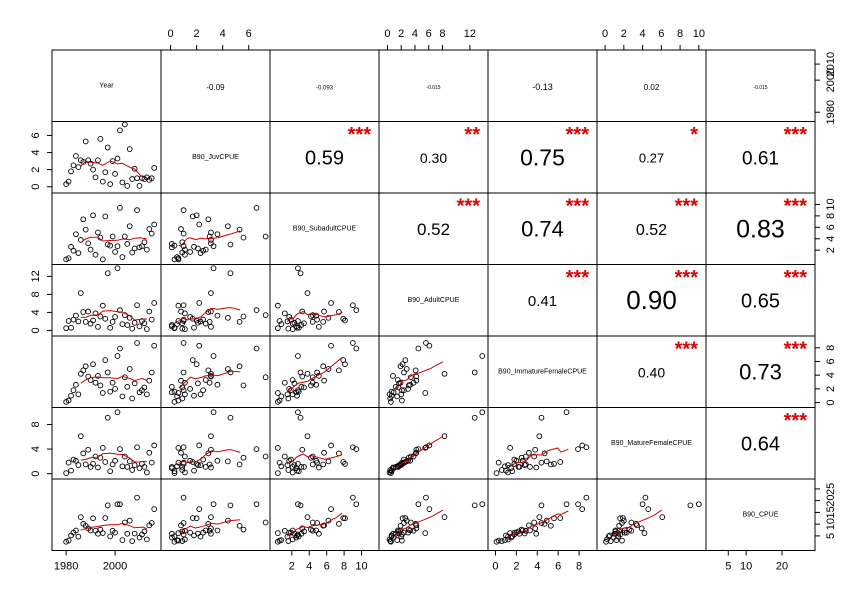 Image resolution: width=865 pixels, height=597 pixels. I want to click on correlation-value: -0.093, so click(325, 88).